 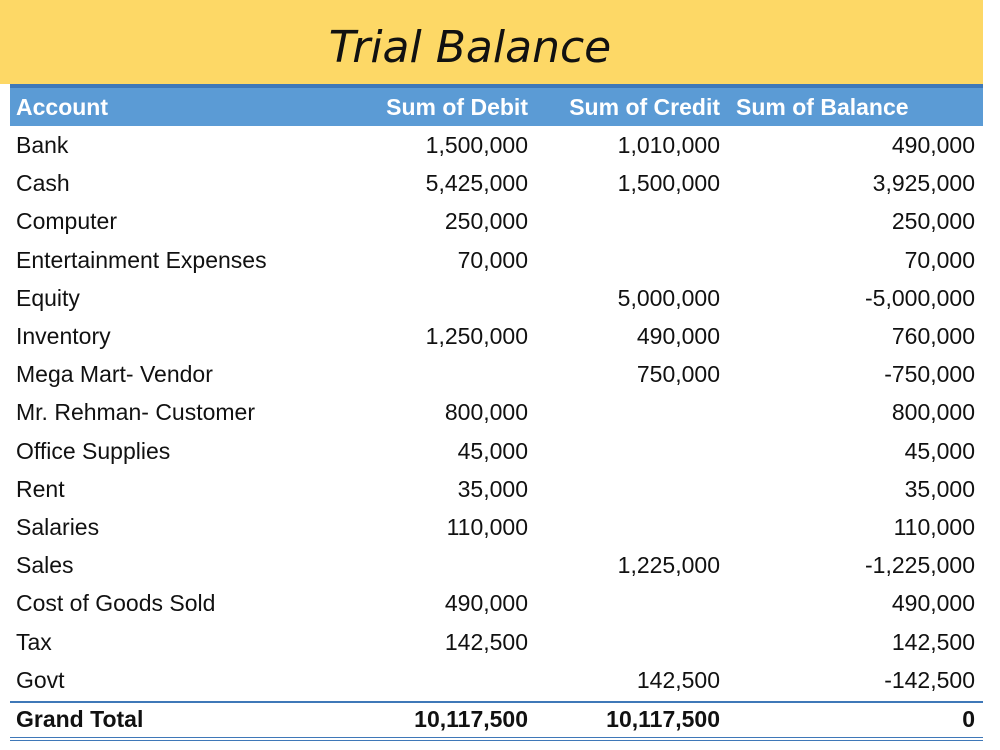 I want to click on grand-total-row: Grand Total 10,117,500 10,117,500 0, so click(x=496, y=720).